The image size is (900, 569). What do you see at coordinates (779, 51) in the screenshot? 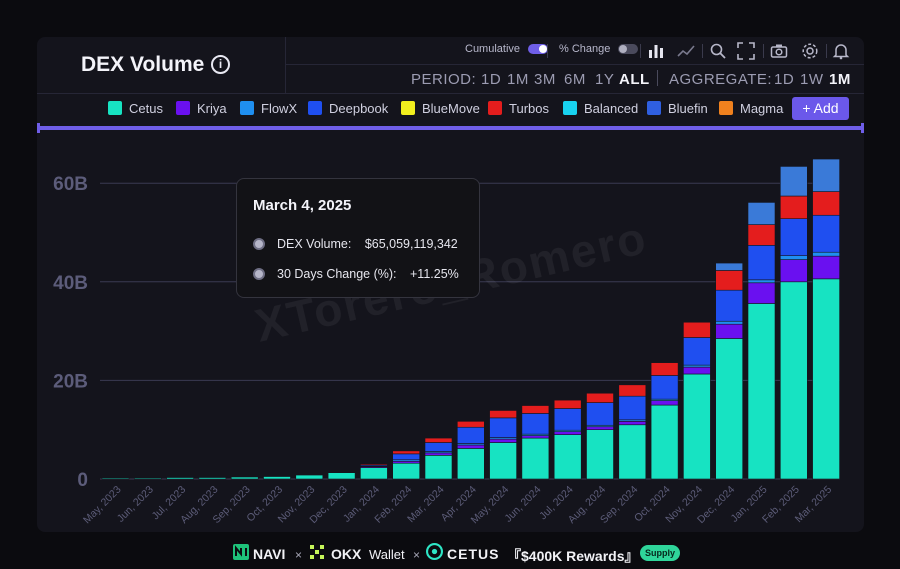
I see `camera-icon` at bounding box center [779, 51].